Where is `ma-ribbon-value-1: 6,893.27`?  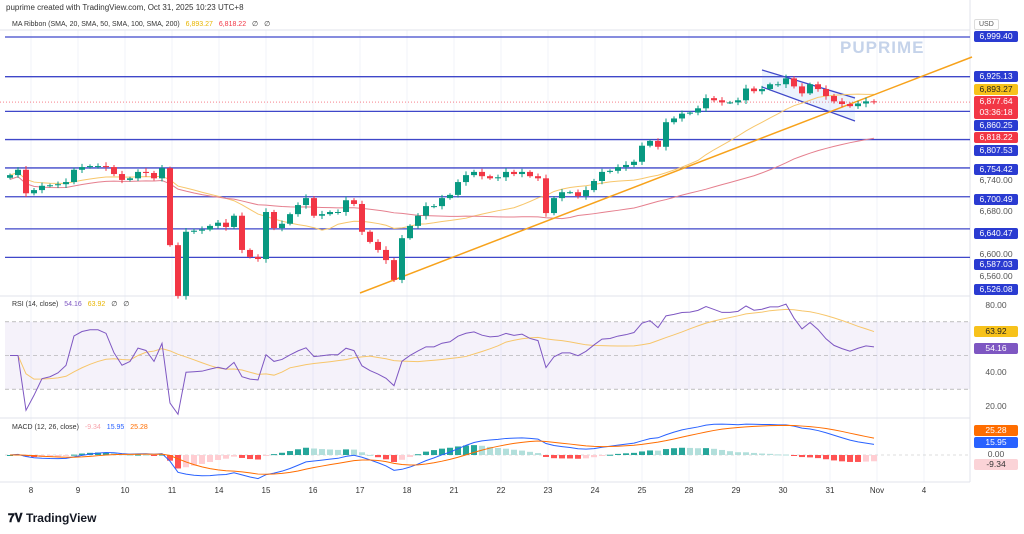 ma-ribbon-value-1: 6,893.27 is located at coordinates (199, 24).